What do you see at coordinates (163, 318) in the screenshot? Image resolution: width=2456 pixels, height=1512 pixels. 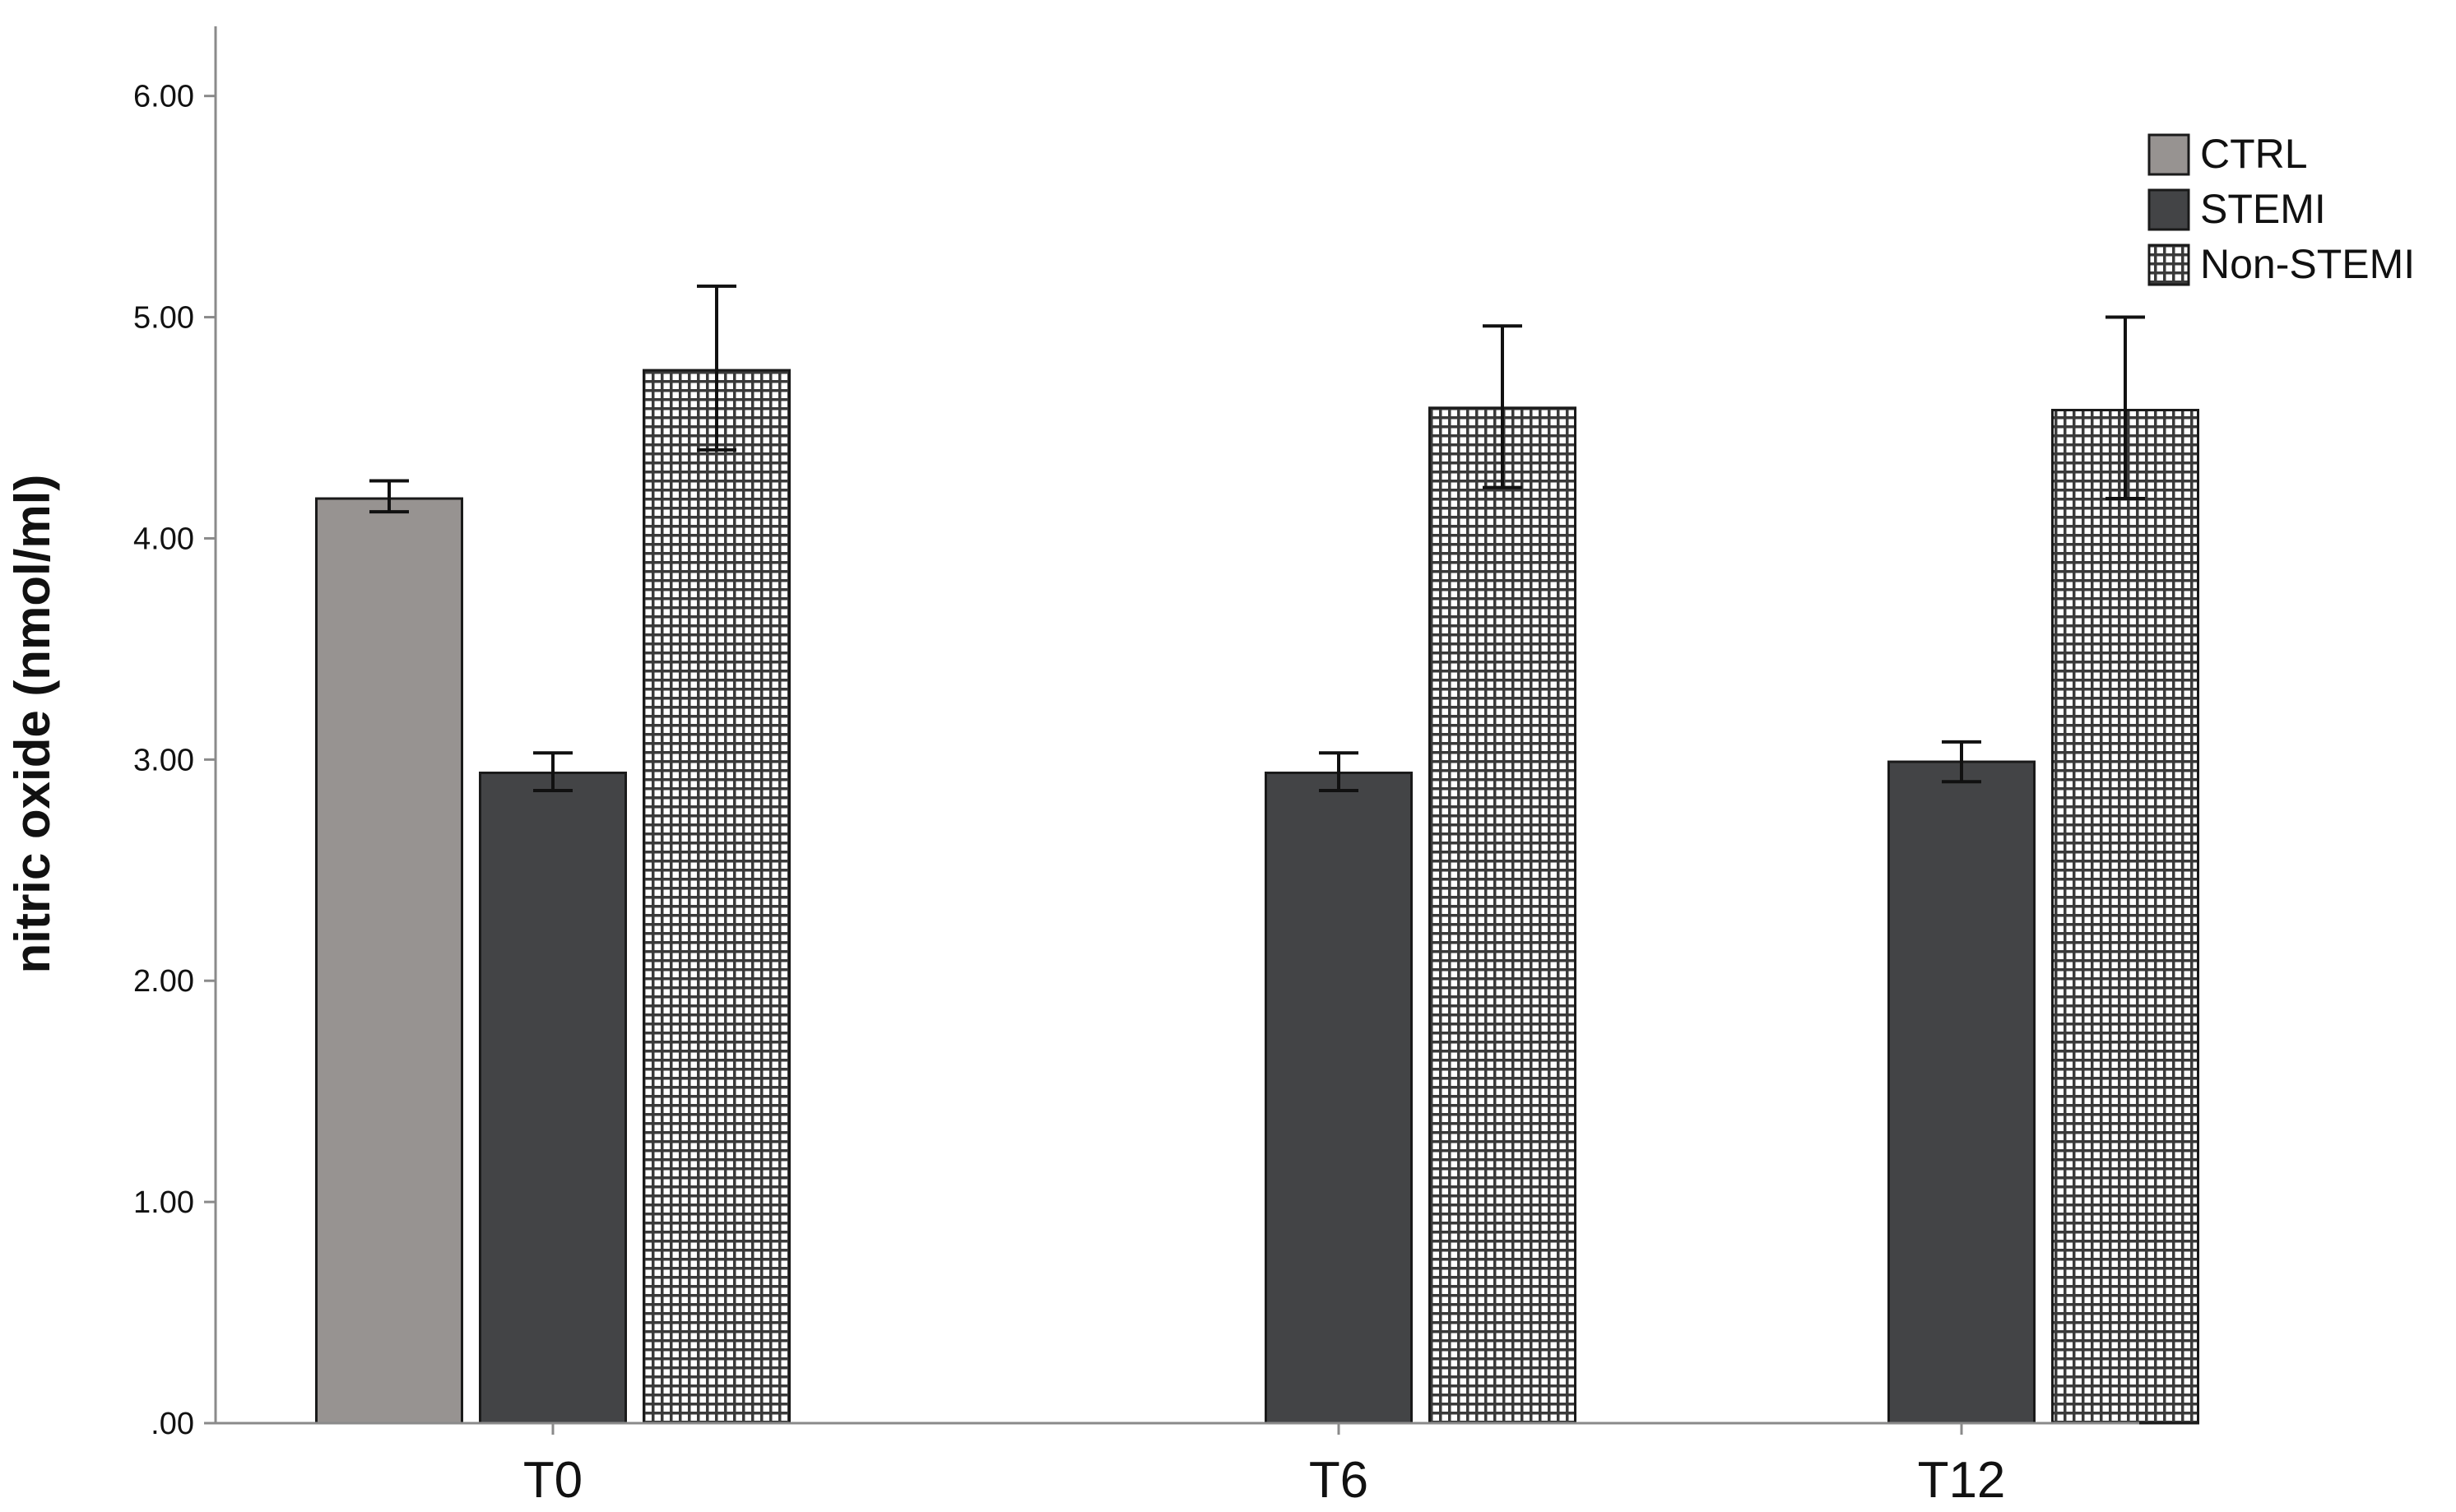 I see `y-tick-label: 5.00` at bounding box center [163, 318].